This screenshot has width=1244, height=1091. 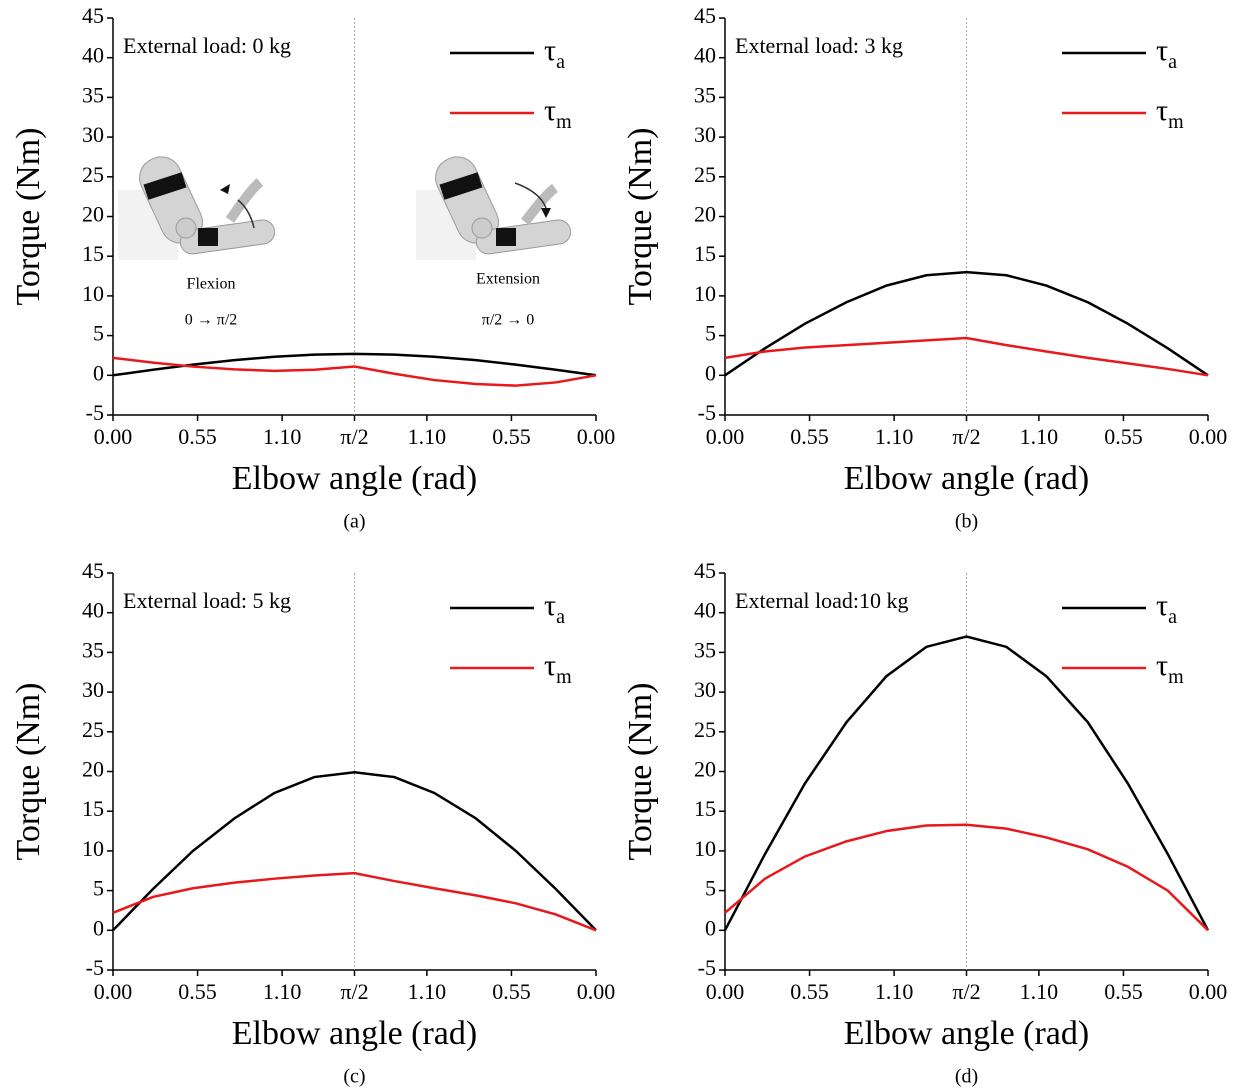 What do you see at coordinates (966, 522) in the screenshot?
I see `caption: (b)` at bounding box center [966, 522].